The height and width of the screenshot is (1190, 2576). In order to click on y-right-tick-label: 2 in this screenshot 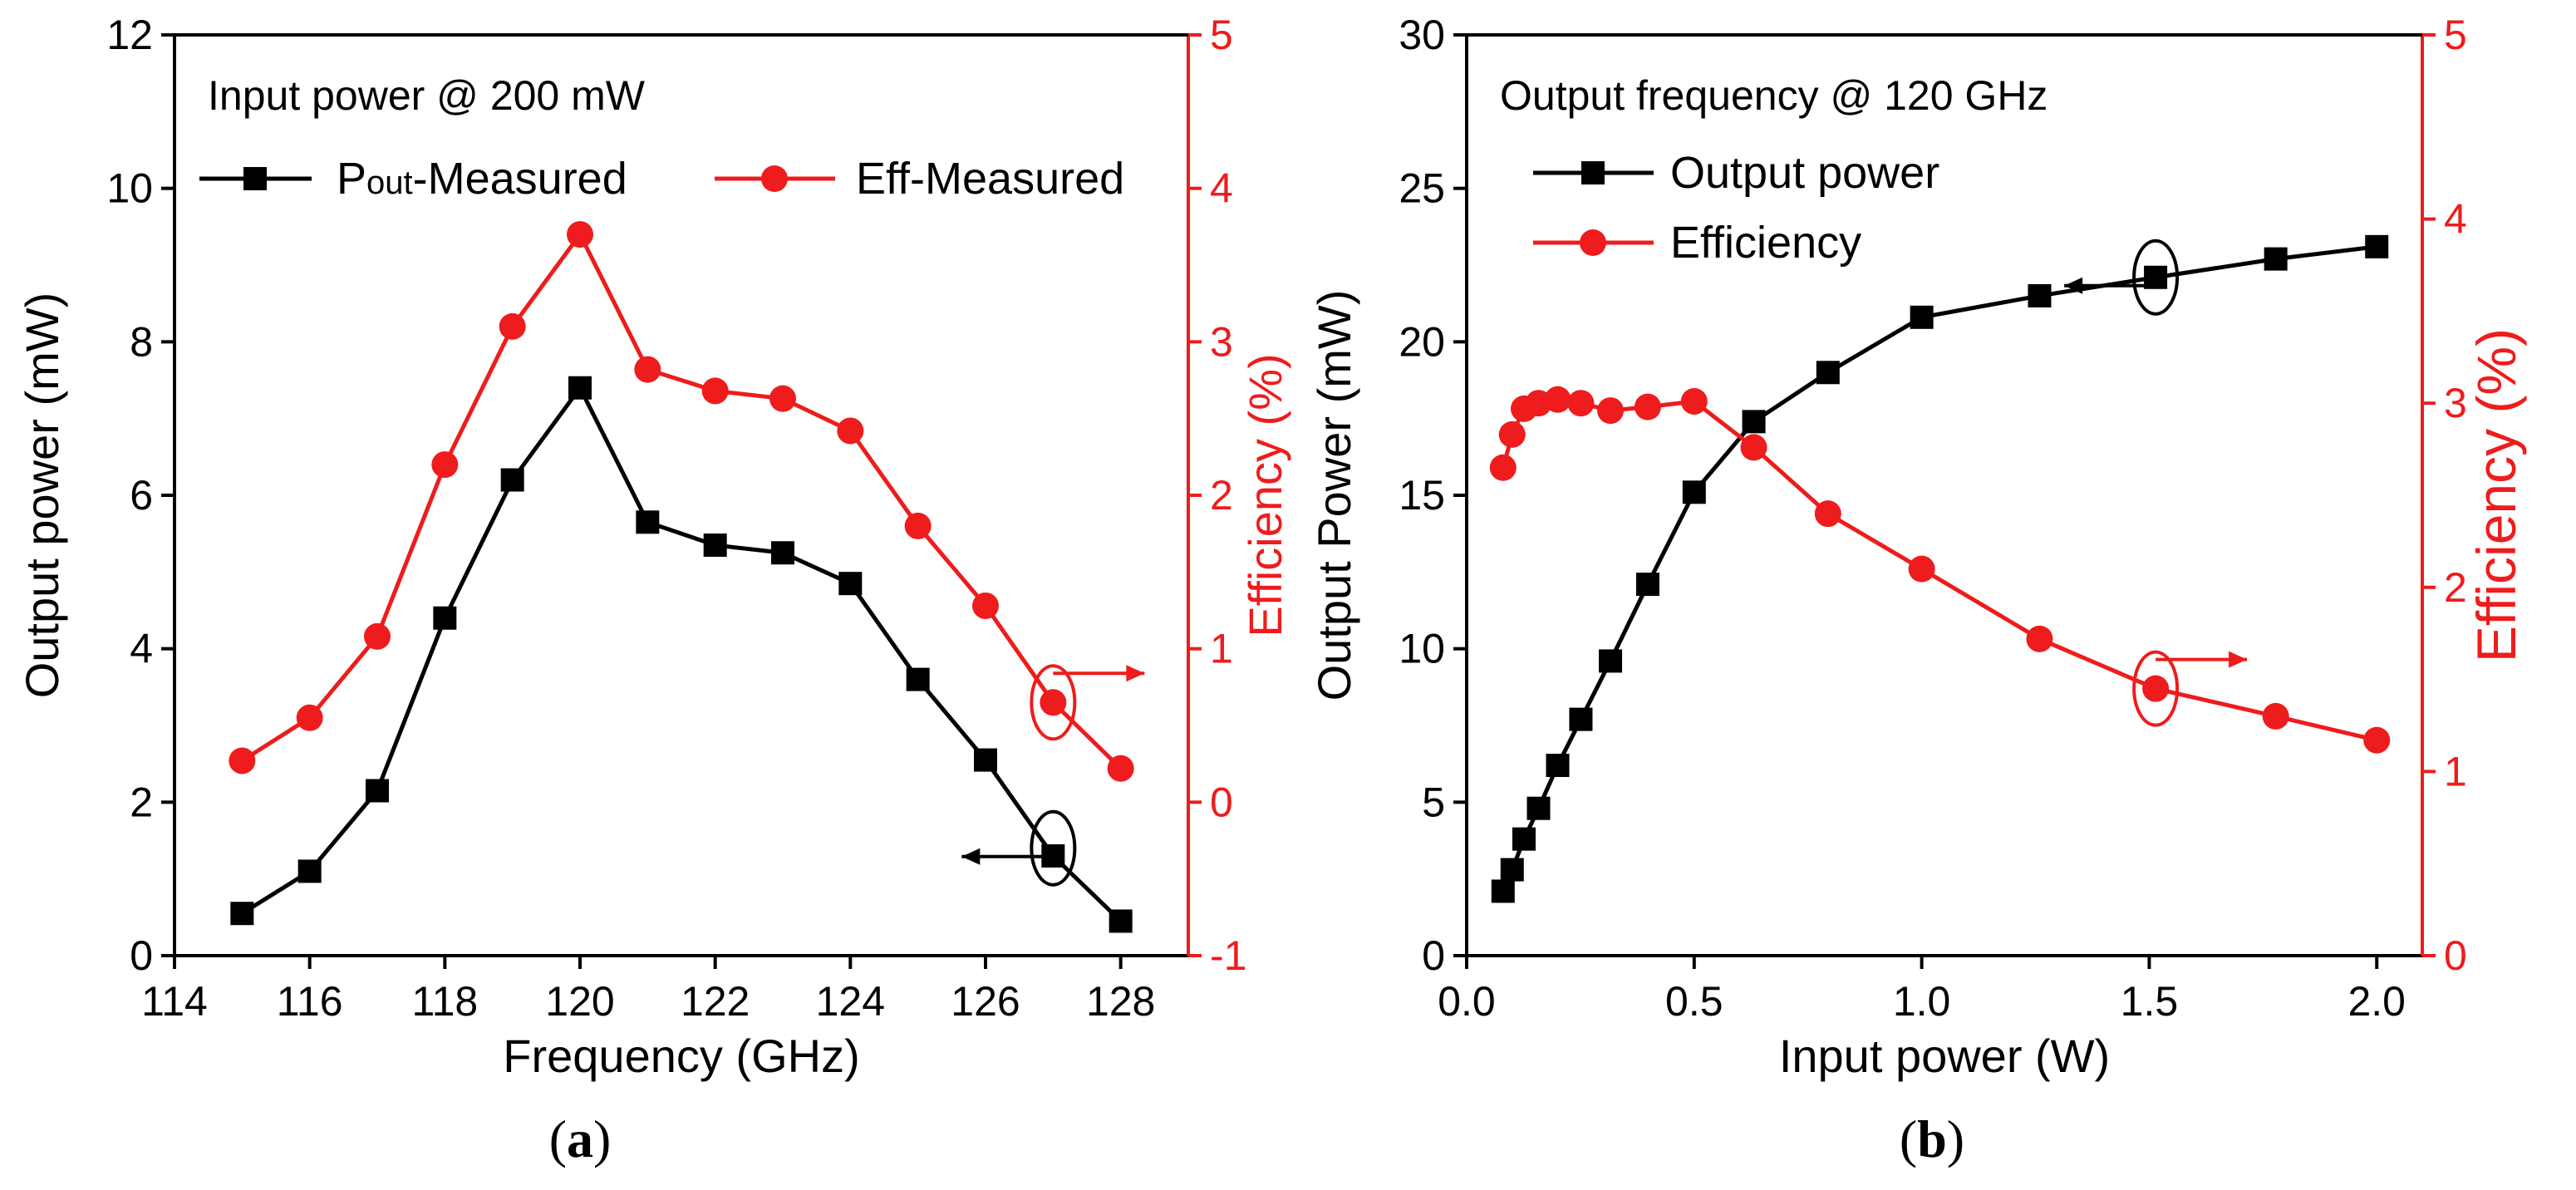, I will do `click(1222, 495)`.